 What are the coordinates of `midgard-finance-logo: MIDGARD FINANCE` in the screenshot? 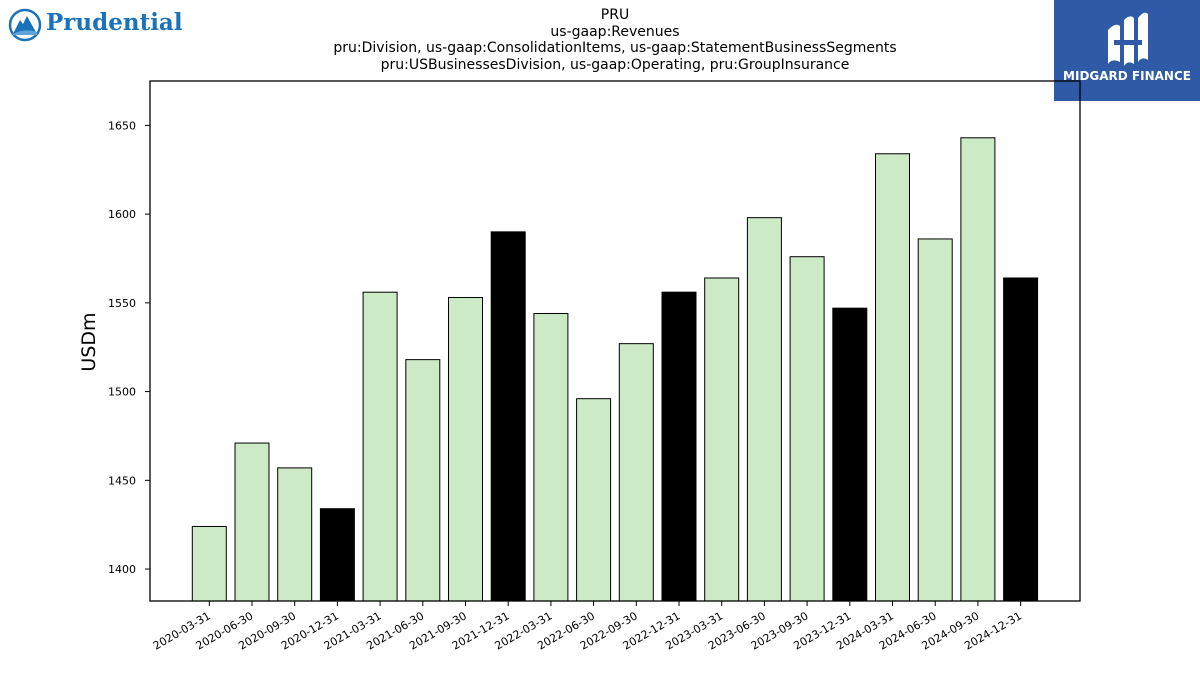 It's located at (1127, 50).